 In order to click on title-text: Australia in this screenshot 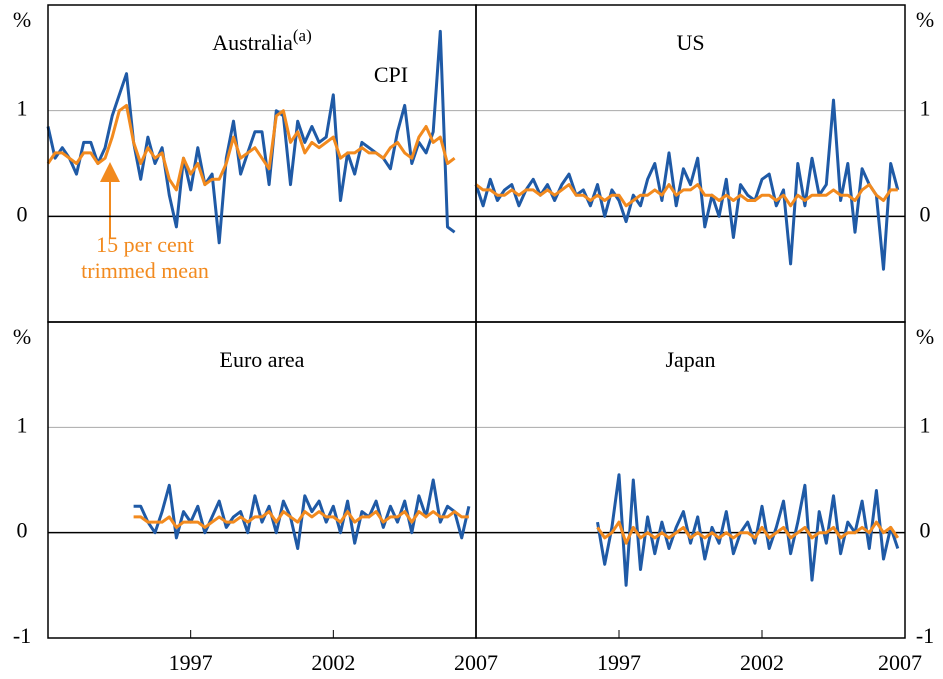, I will do `click(252, 42)`.